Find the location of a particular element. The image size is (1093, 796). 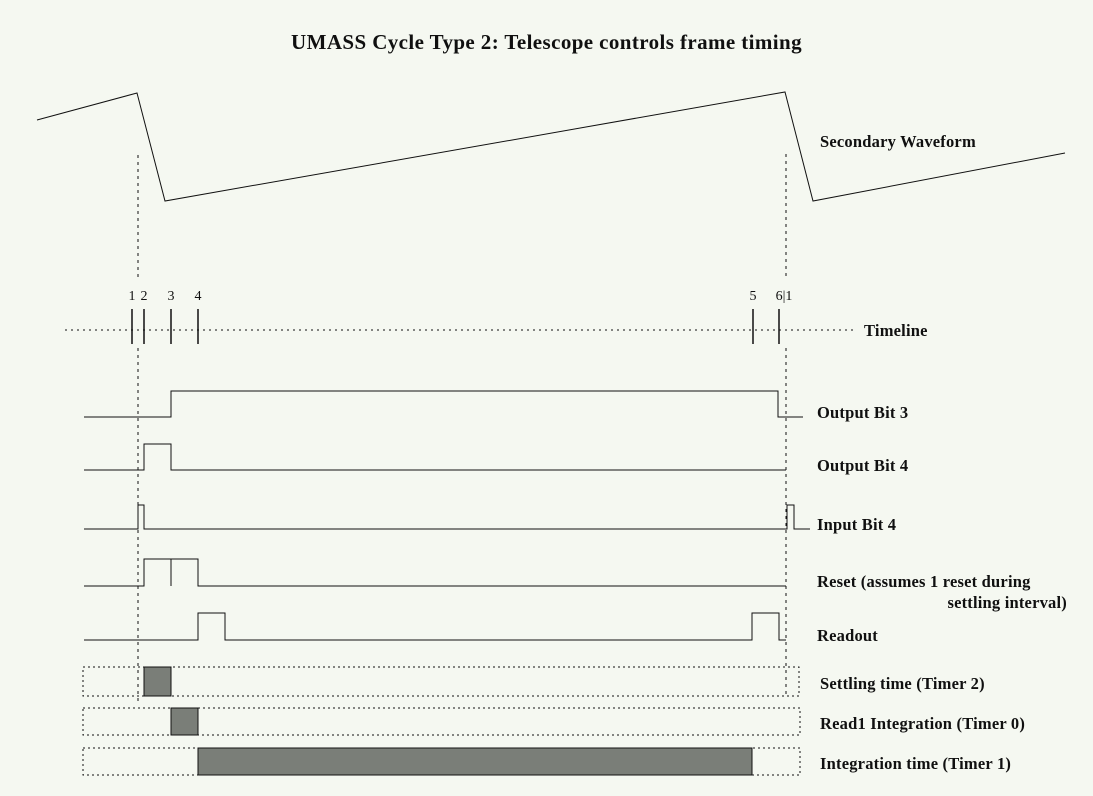

signal-trace-readout is located at coordinates (435, 626).